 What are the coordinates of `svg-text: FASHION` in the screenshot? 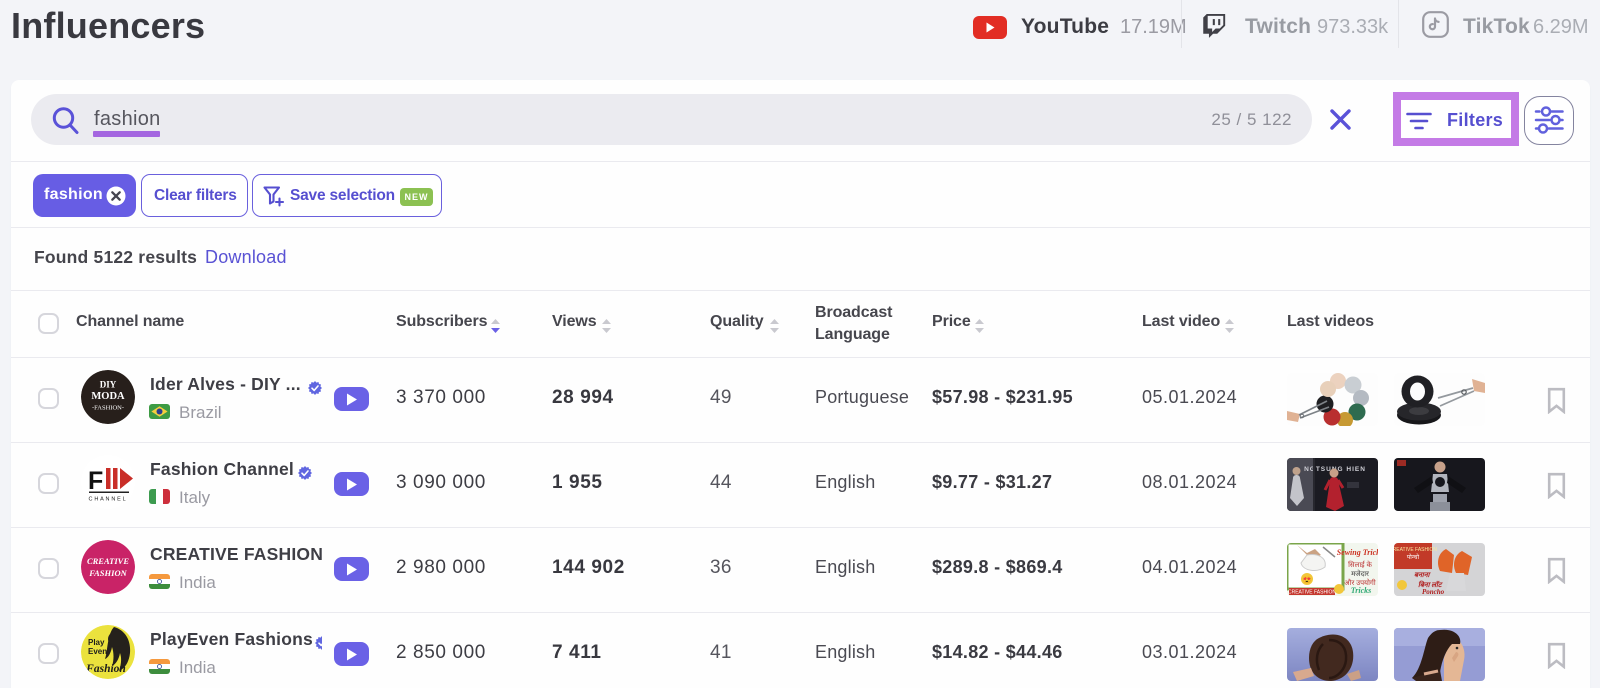 It's located at (107, 573).